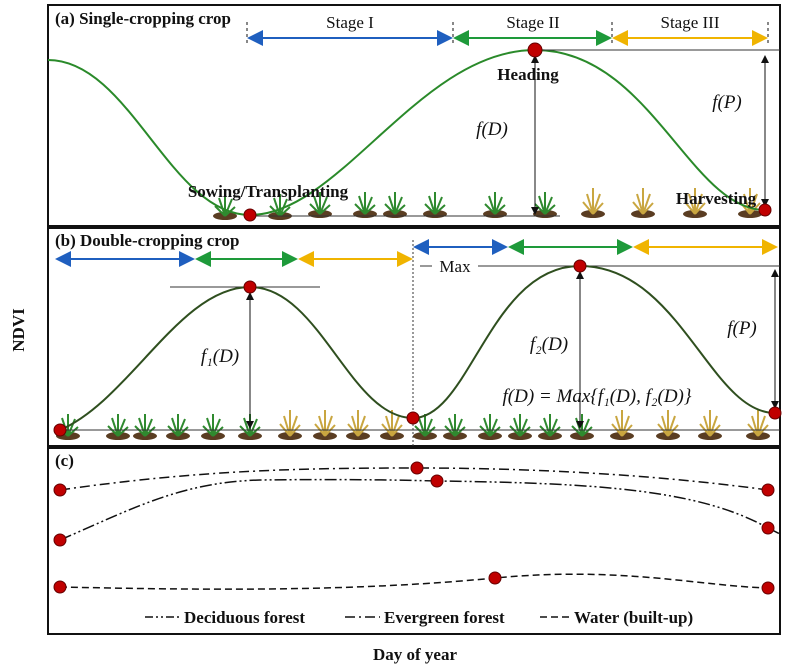  Describe the element at coordinates (492, 129) in the screenshot. I see `label: f(D)` at that location.